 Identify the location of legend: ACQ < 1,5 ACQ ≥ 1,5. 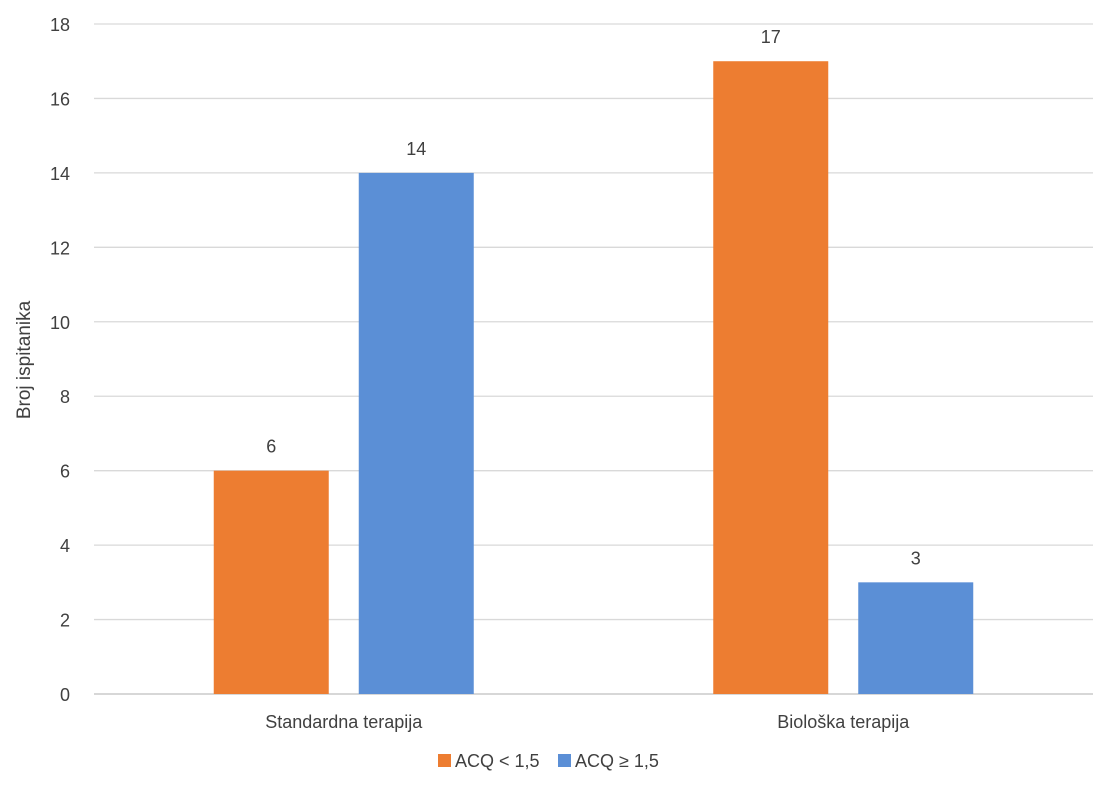
(548, 761).